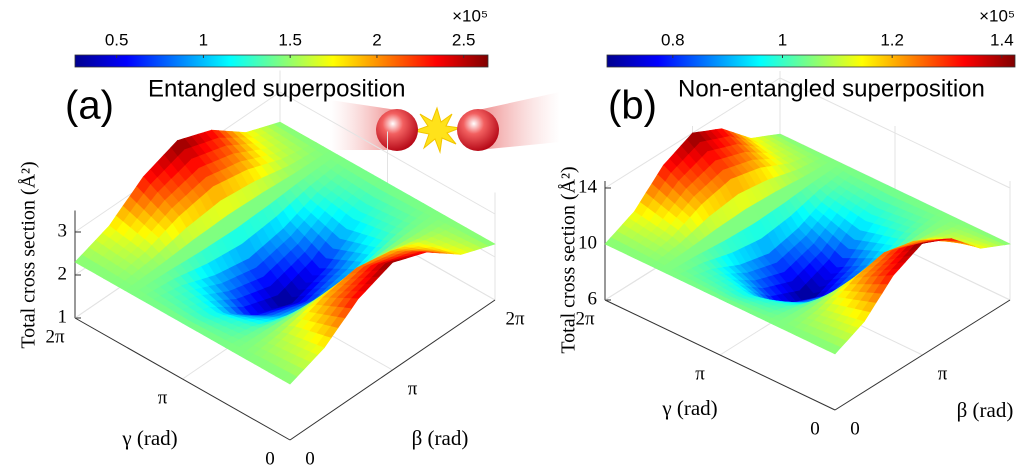 This screenshot has width=1027, height=476. Describe the element at coordinates (519, 121) in the screenshot. I see `beam` at that location.